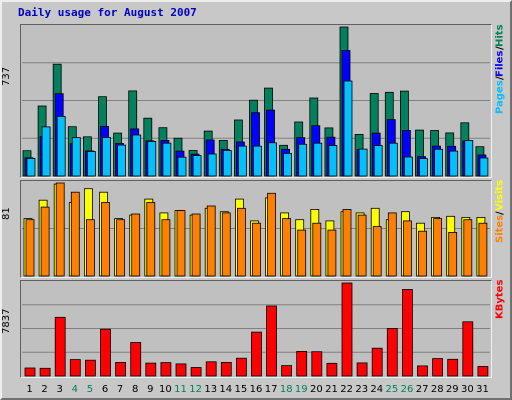  I want to click on day-tick-label: 28, so click(437, 389).